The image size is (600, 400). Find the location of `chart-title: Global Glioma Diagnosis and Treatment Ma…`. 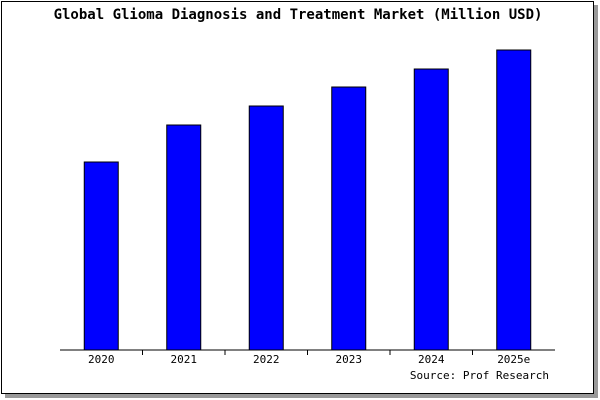

chart-title: Global Glioma Diagnosis and Treatment Ma… is located at coordinates (298, 15).